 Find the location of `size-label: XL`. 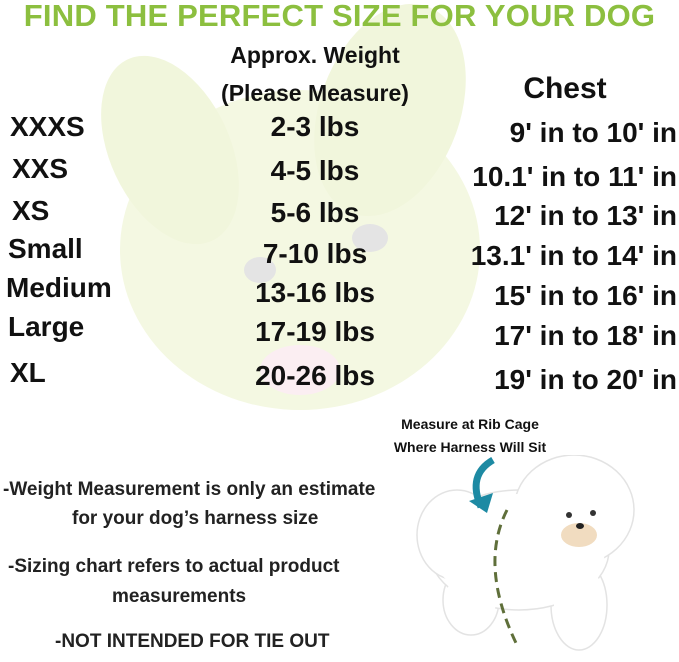

size-label: XL is located at coordinates (28, 372).